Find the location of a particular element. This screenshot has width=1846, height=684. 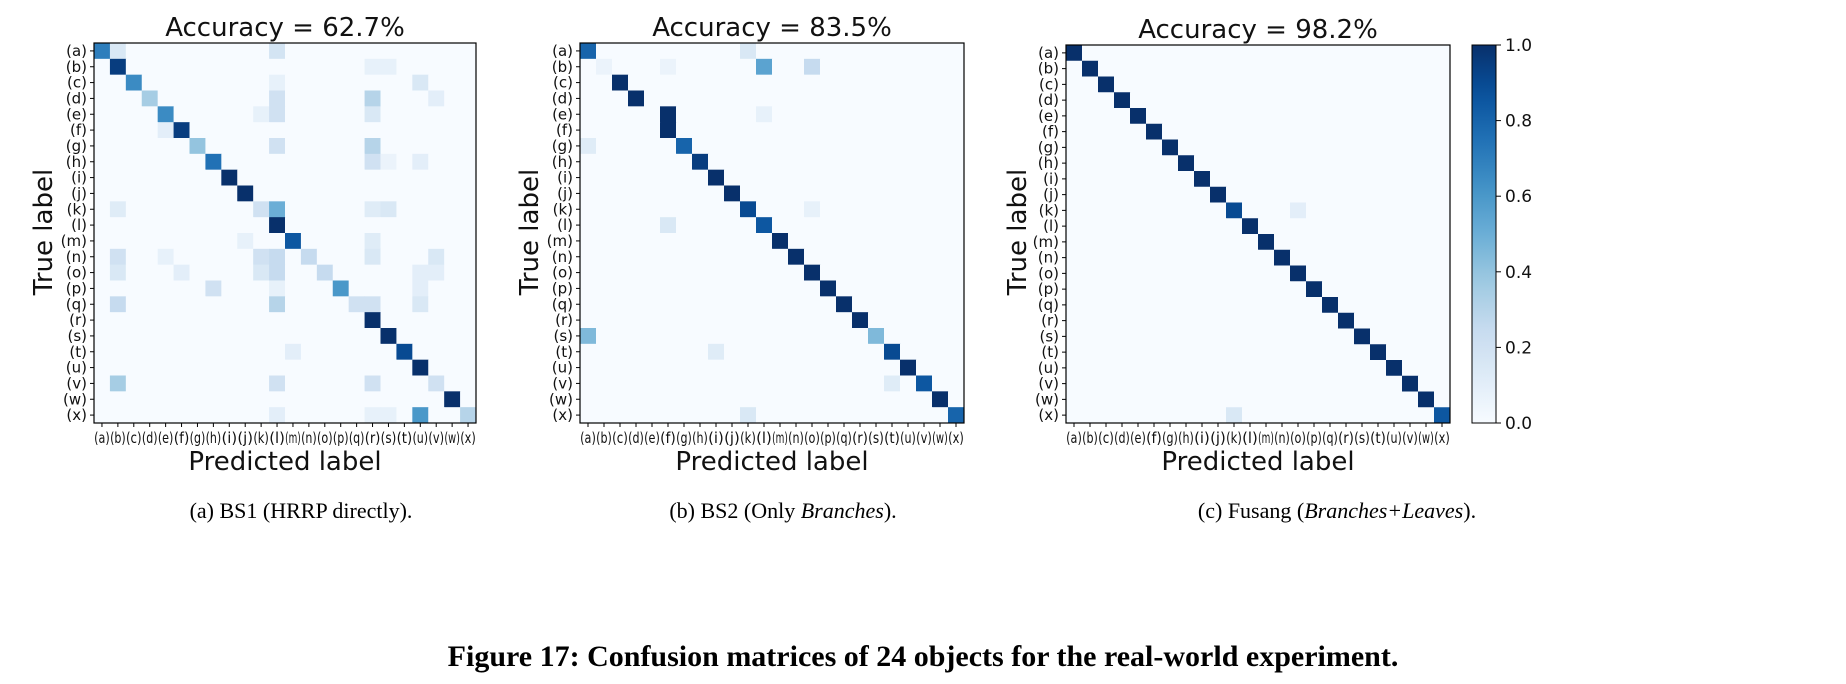

x-tick-label: (f) is located at coordinates (182, 438).